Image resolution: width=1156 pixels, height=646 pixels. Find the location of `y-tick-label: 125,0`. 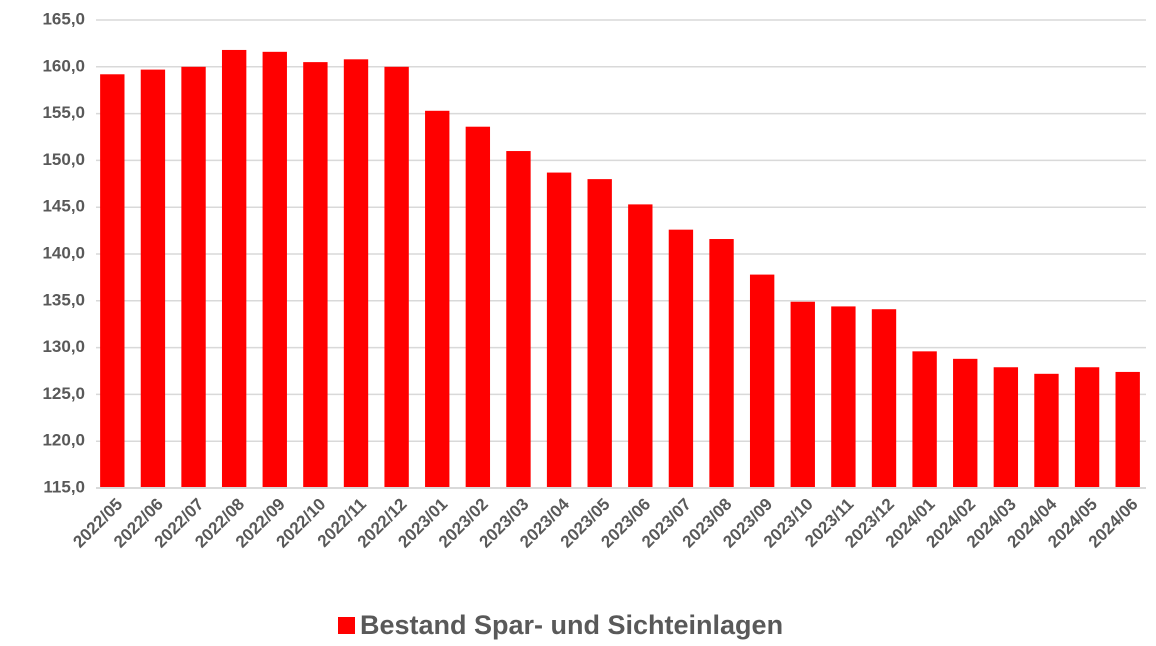

y-tick-label: 125,0 is located at coordinates (63, 393).